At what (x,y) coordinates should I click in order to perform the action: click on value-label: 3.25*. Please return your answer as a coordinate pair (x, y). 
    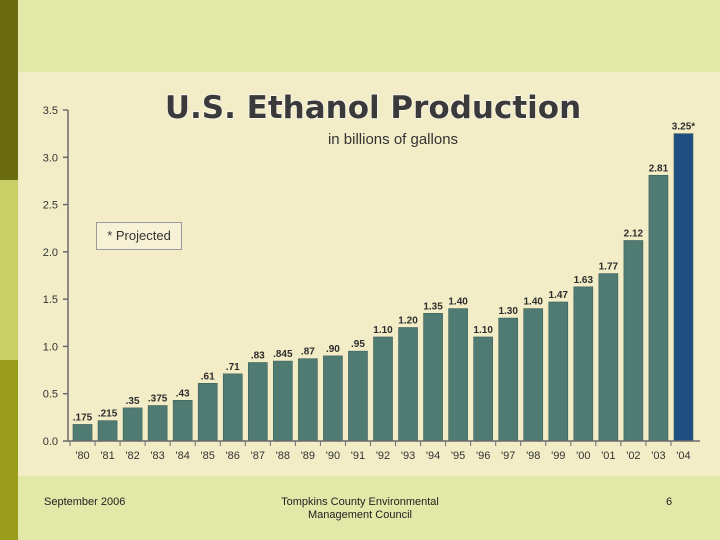
    Looking at the image, I should click on (683, 127).